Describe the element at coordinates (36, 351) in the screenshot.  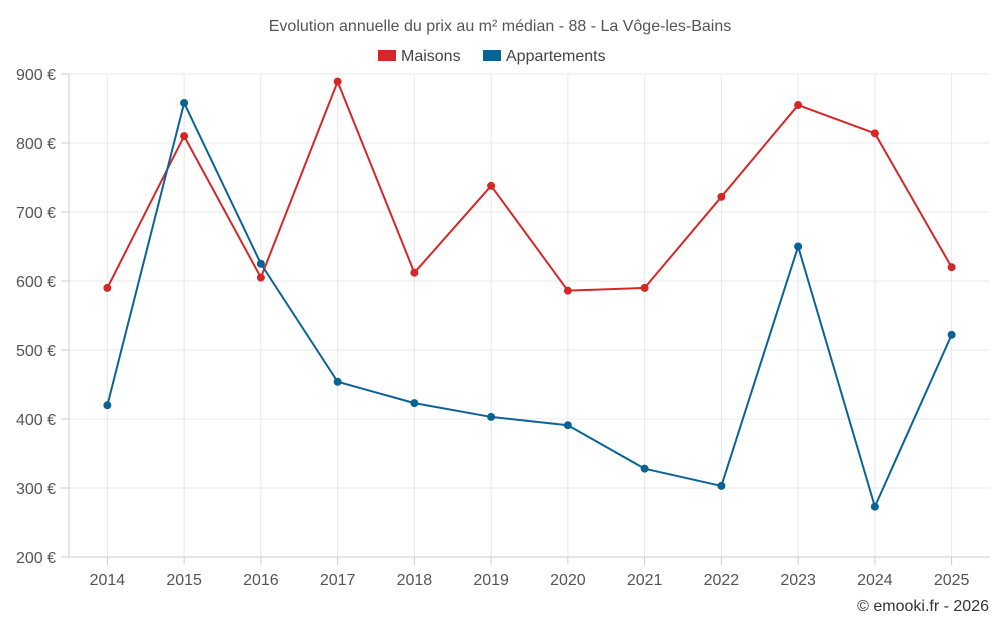
I see `y-tick-label: 500 €` at that location.